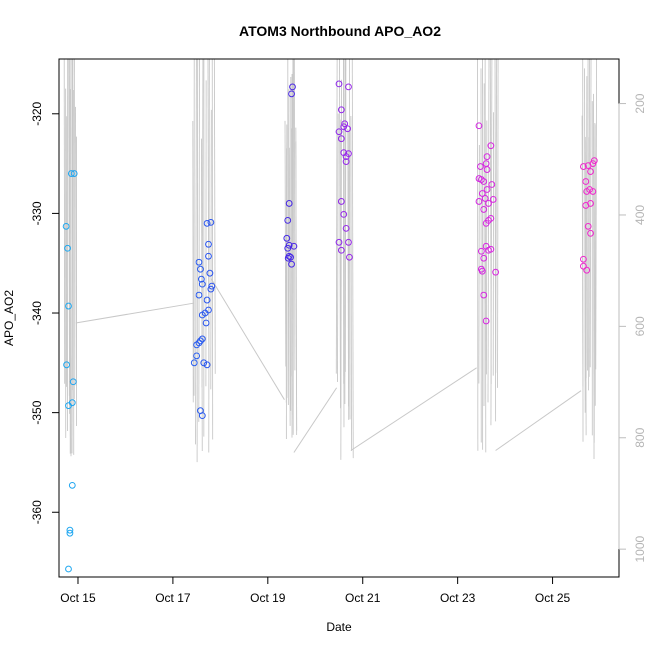  What do you see at coordinates (363, 598) in the screenshot?
I see `x-tick-label: Oct 21` at bounding box center [363, 598].